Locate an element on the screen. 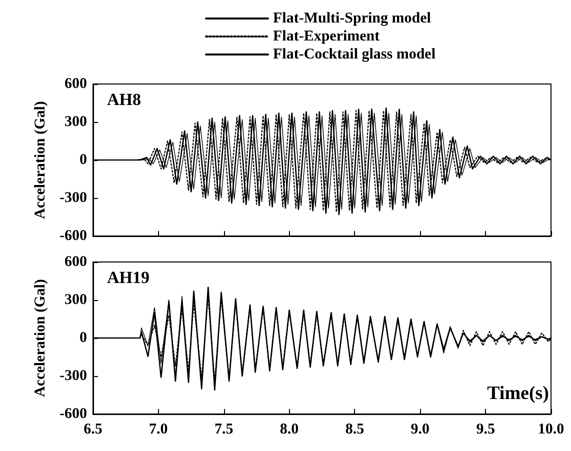  x-tick-label: 7.0 is located at coordinates (158, 430).